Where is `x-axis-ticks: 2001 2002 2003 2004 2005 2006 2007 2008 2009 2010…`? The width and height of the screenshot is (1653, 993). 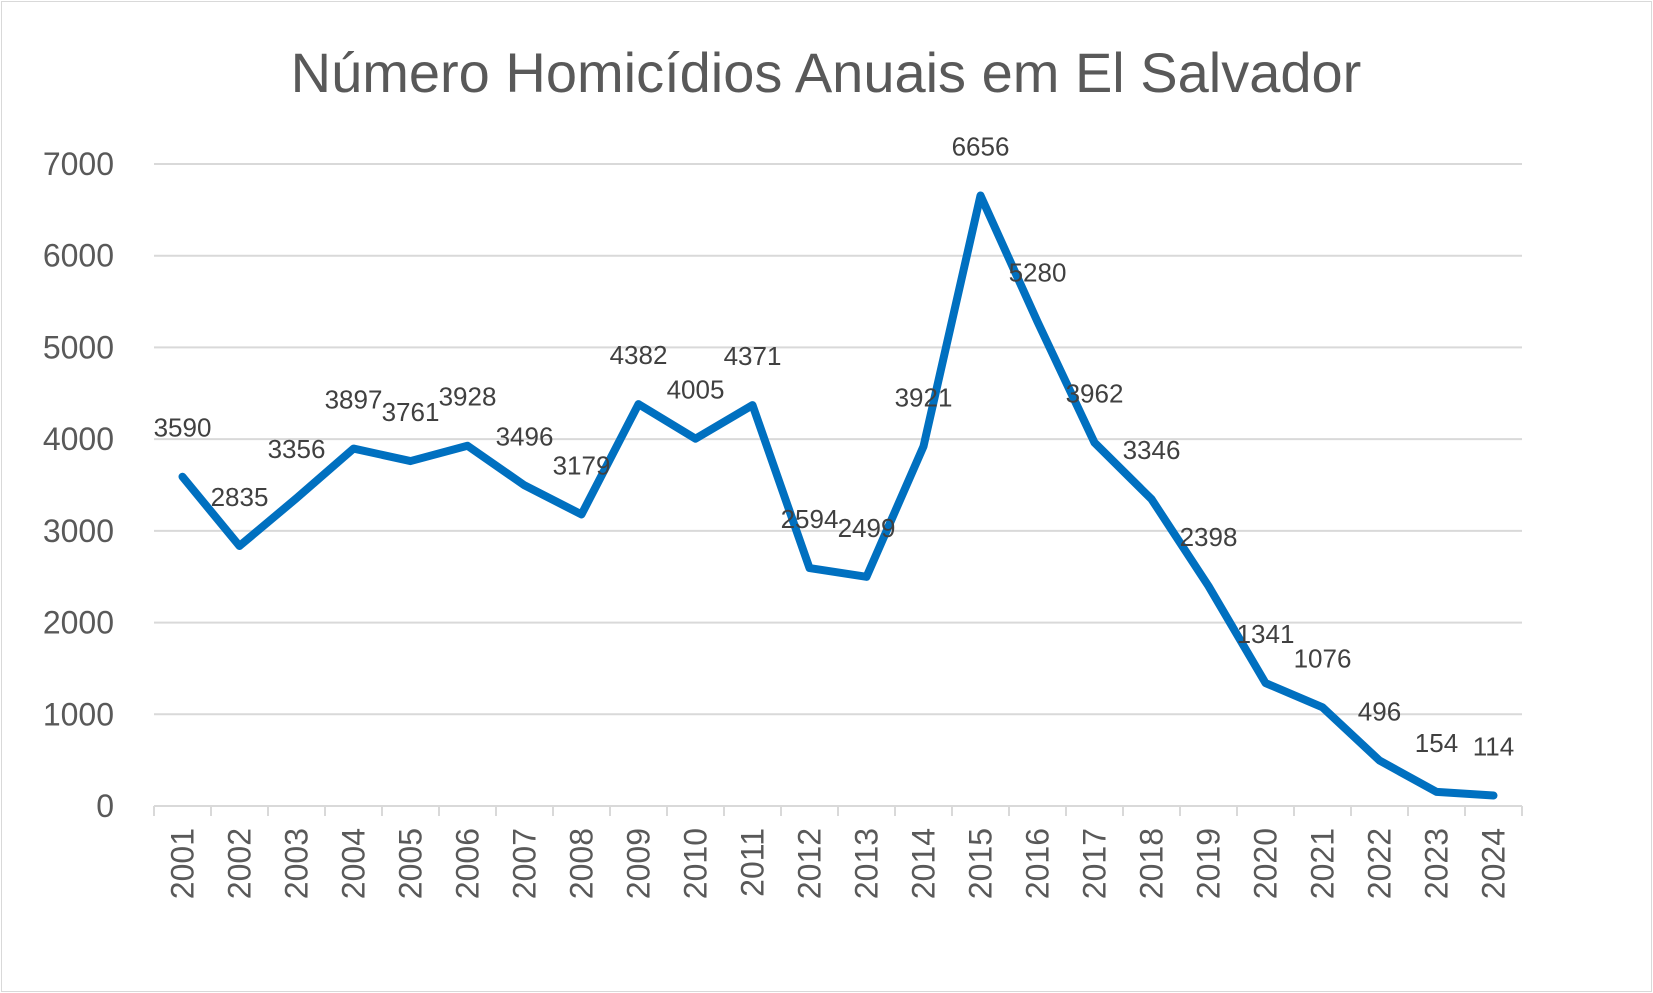 x-axis-ticks: 2001 2002 2003 2004 2005 2006 2007 2008 2009 2010… is located at coordinates (838, 852).